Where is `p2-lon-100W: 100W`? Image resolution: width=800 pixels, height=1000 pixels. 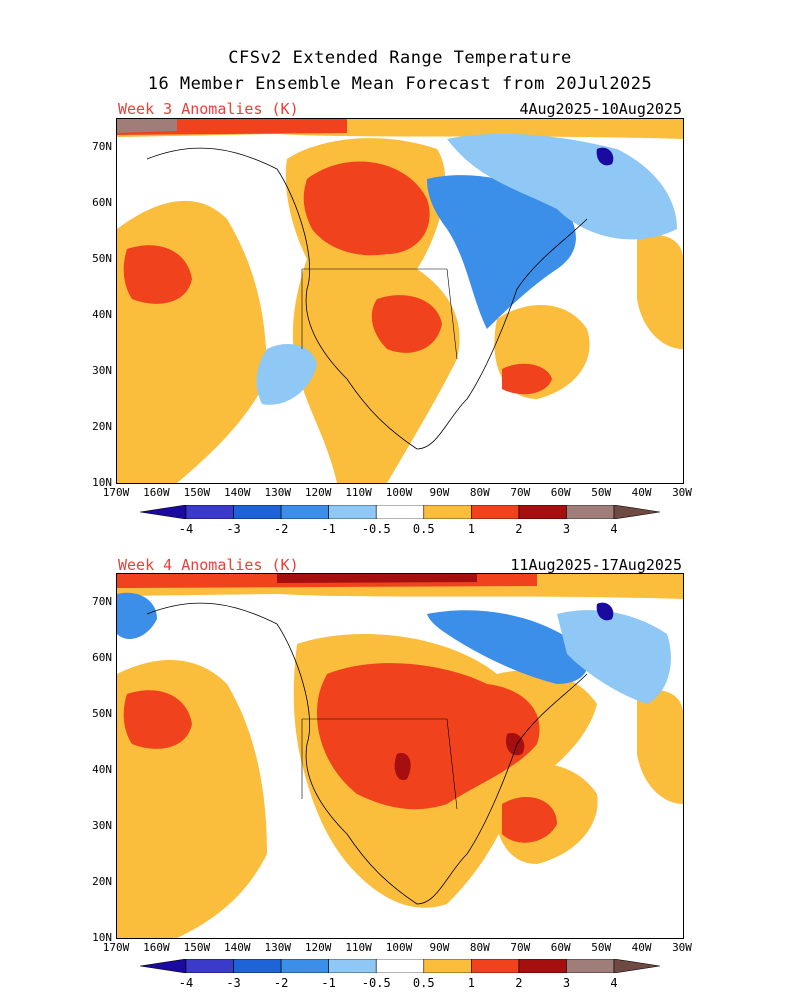 p2-lon-100W: 100W is located at coordinates (399, 947).